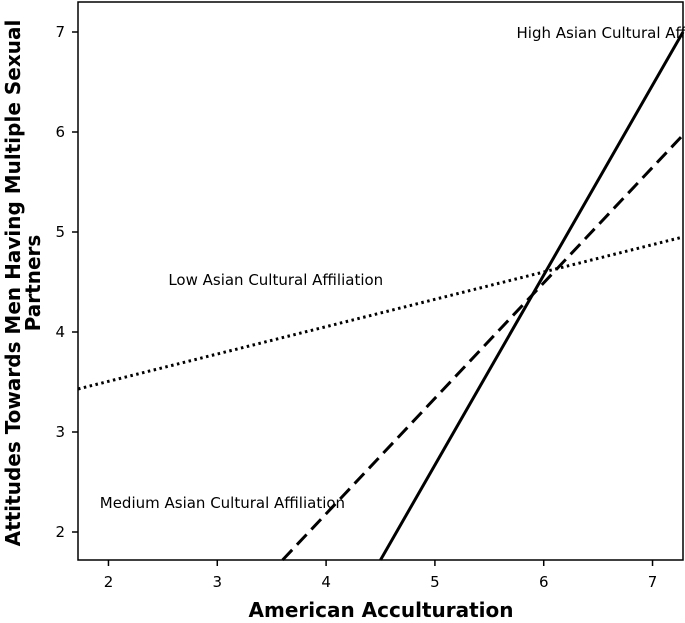 This screenshot has height=623, width=685. Describe the element at coordinates (601, 33) in the screenshot. I see `series-annotation: High Asian Cultural Affiliation` at that location.